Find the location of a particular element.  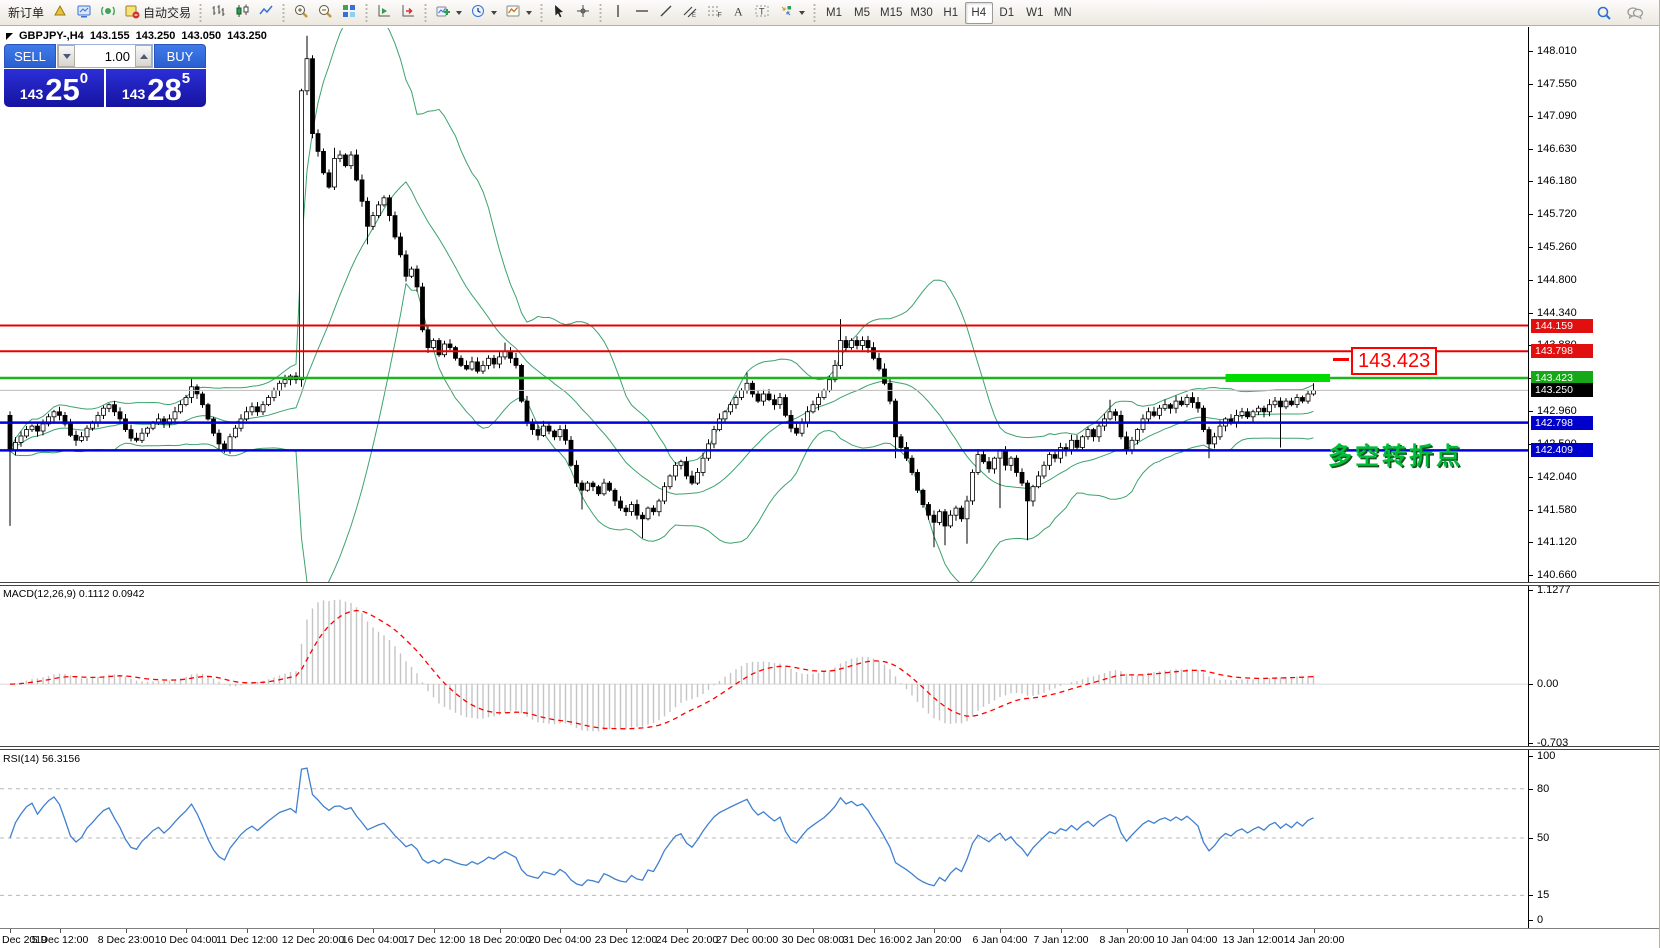

zoom-out-button is located at coordinates (325, 13).